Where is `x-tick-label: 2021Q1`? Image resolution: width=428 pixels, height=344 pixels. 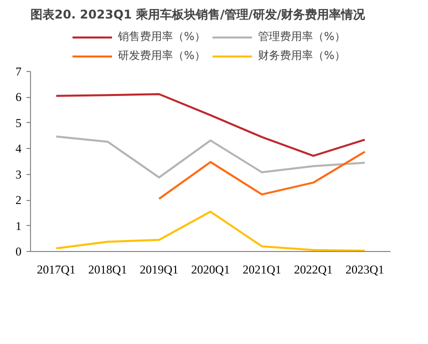 x-tick-label: 2021Q1 is located at coordinates (262, 269).